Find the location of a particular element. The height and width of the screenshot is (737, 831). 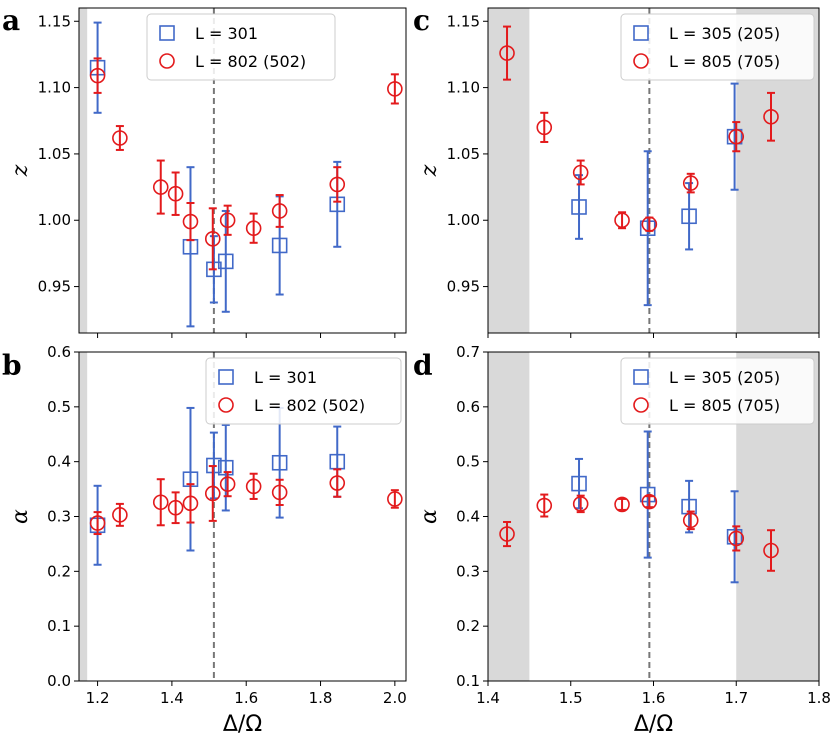

x-tick-label: 2.0 is located at coordinates (395, 698).